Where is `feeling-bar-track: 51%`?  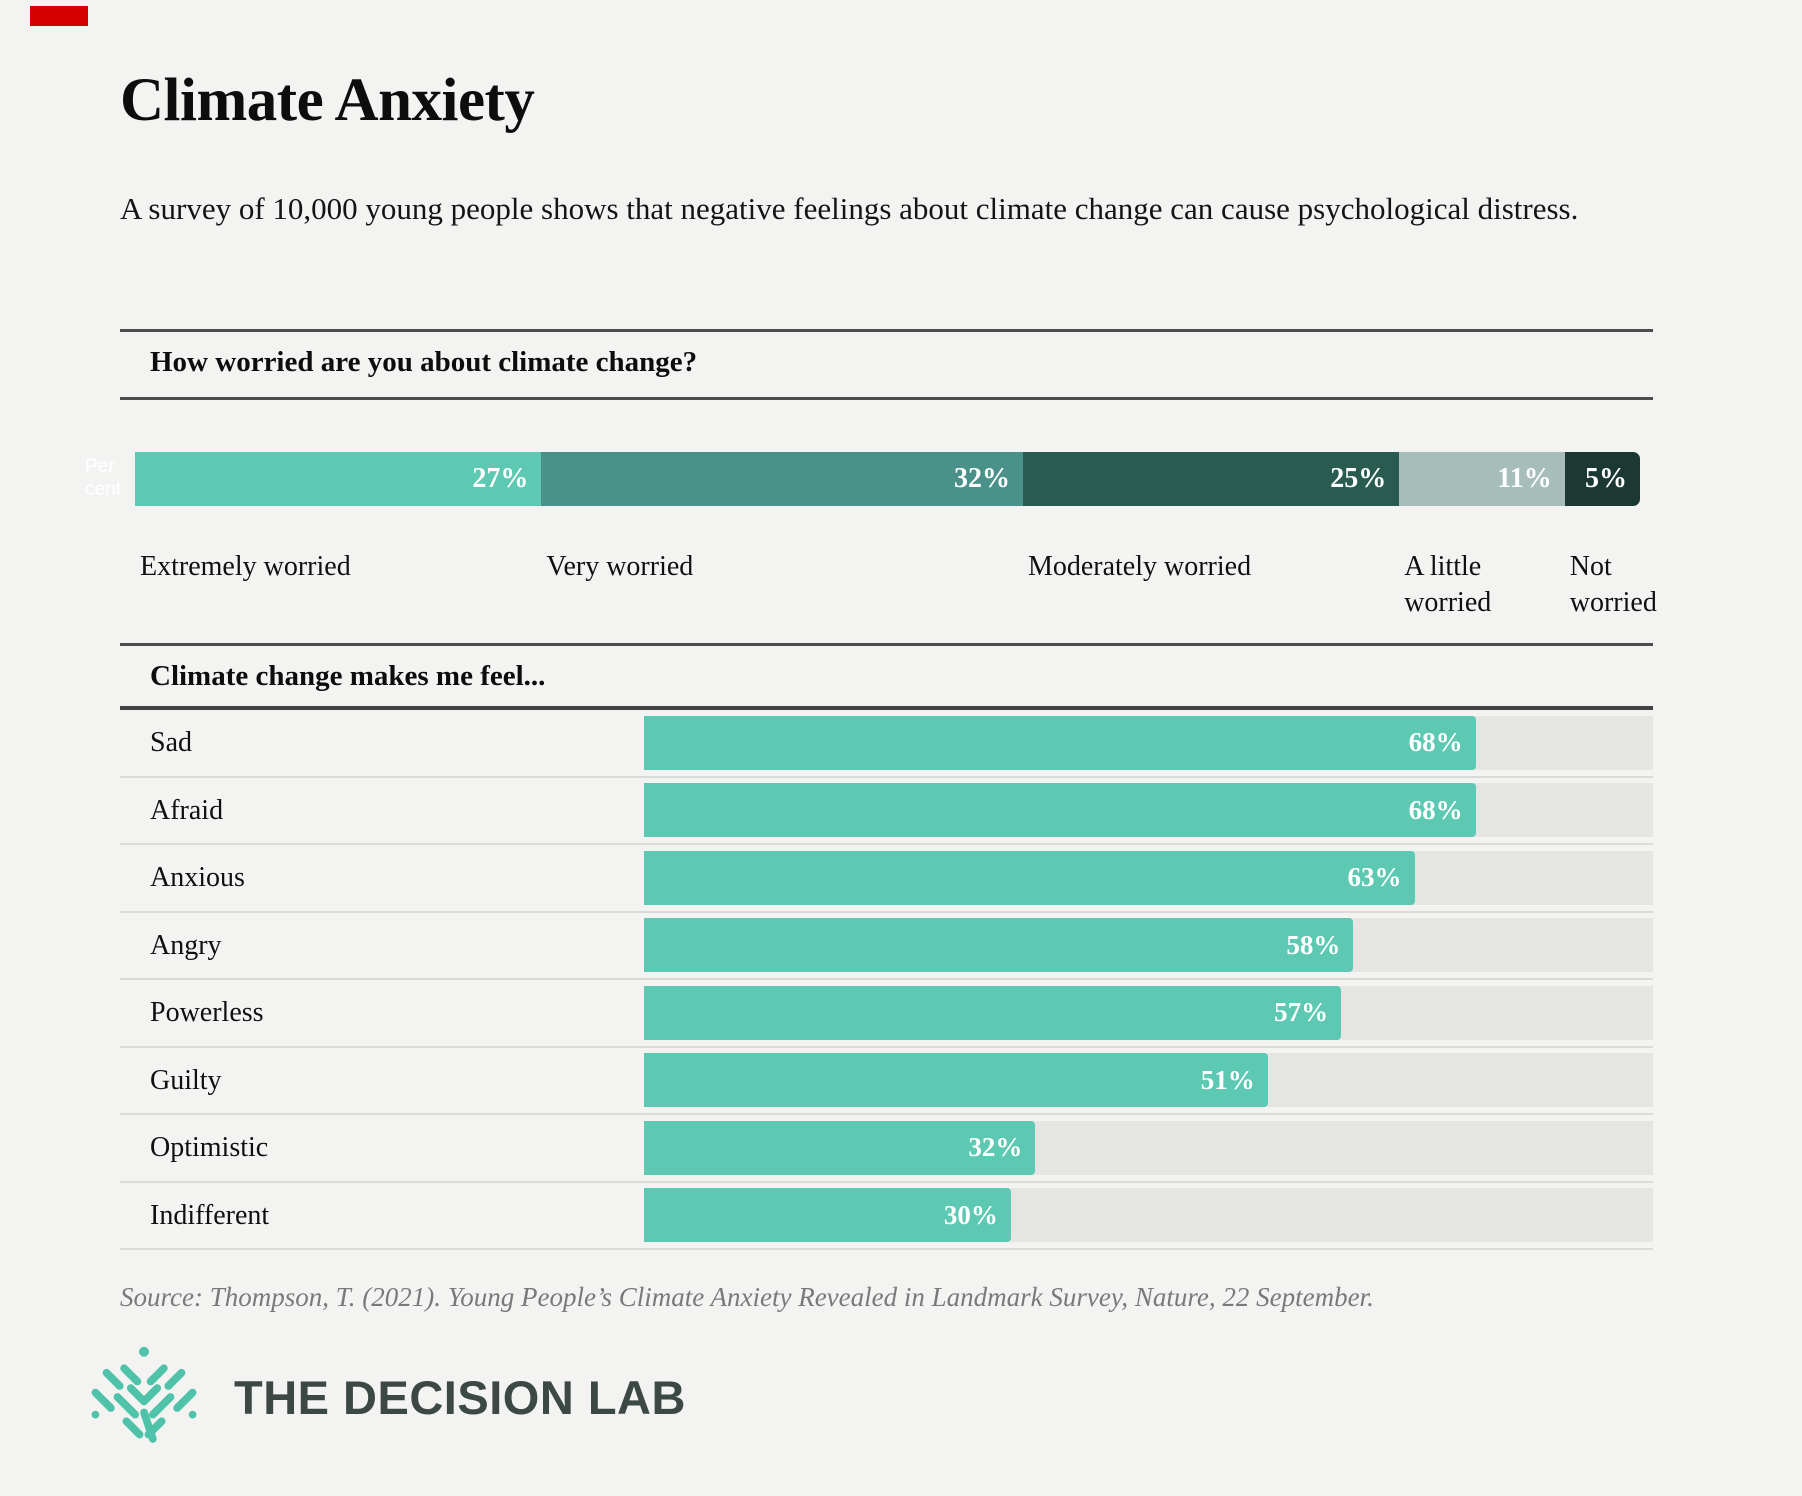 feeling-bar-track: 51% is located at coordinates (1148, 1080).